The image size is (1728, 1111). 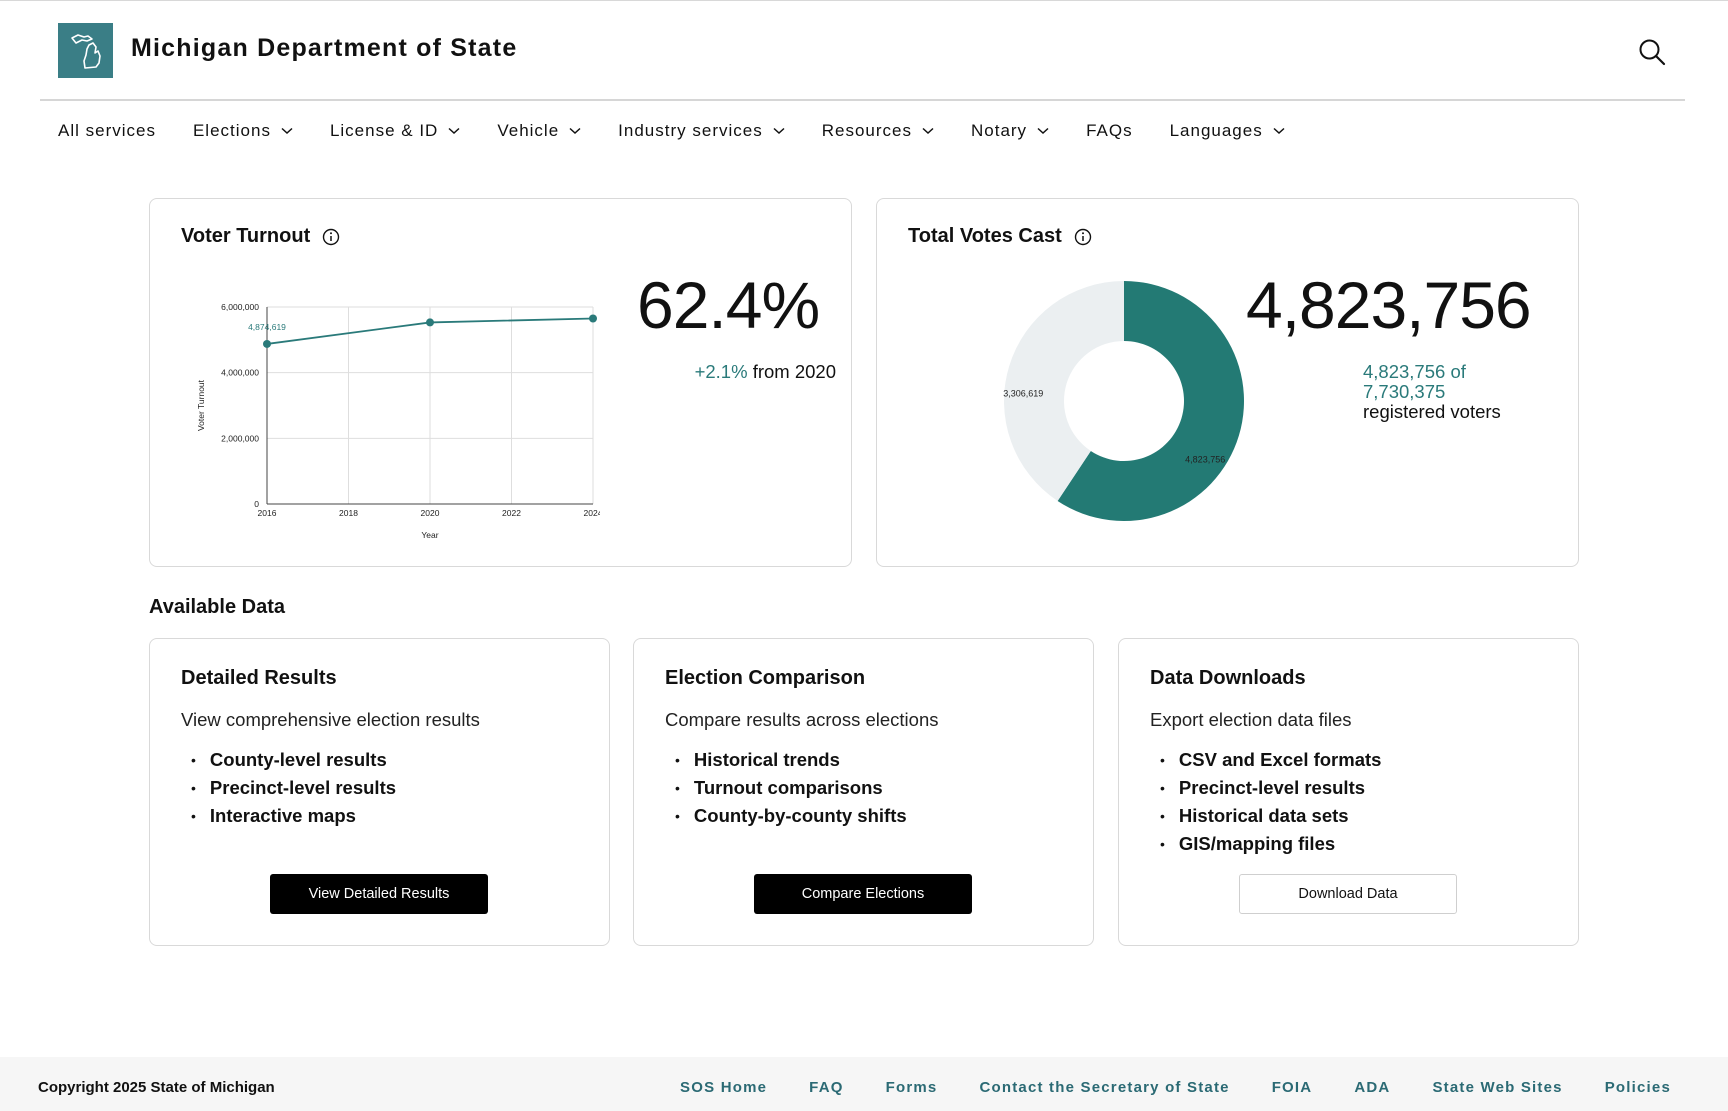 What do you see at coordinates (999, 130) in the screenshot?
I see `nav-item-label: Notary` at bounding box center [999, 130].